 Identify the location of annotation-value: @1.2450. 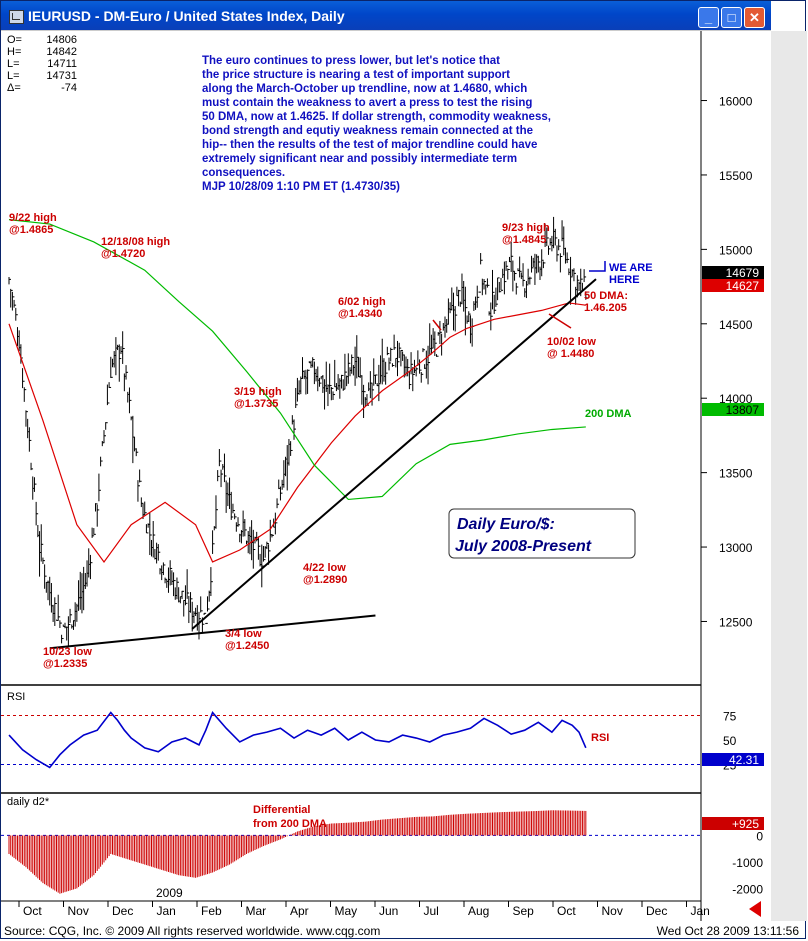
(247, 646).